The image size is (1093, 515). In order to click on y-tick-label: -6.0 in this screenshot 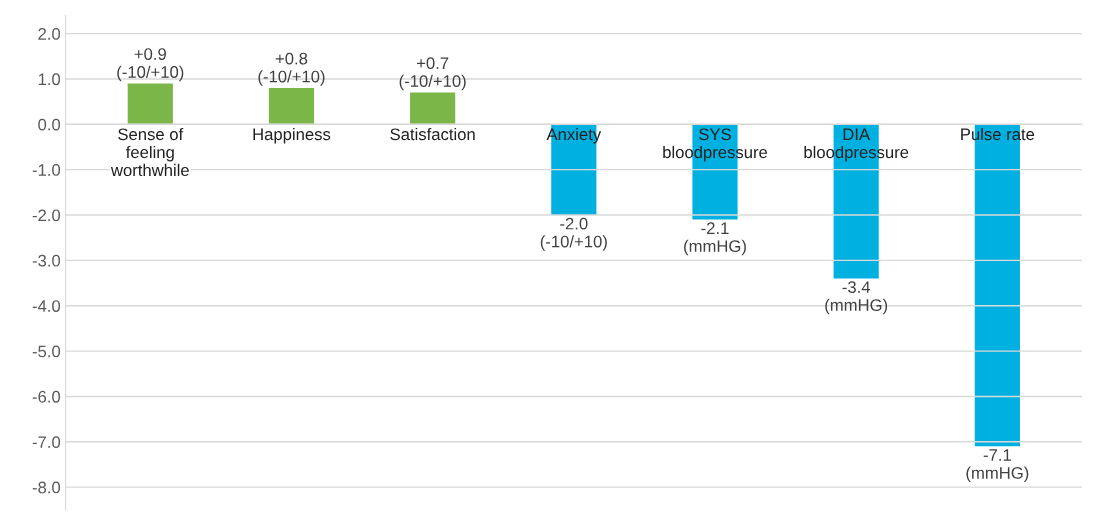, I will do `click(46, 396)`.